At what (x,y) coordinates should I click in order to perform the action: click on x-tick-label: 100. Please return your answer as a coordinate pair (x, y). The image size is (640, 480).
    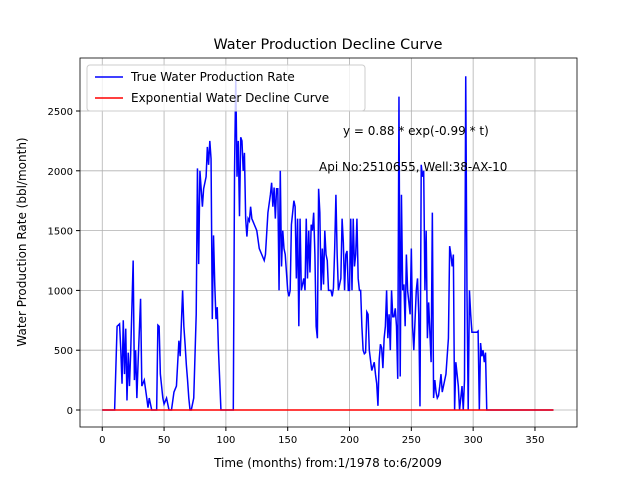
    Looking at the image, I should click on (225, 440).